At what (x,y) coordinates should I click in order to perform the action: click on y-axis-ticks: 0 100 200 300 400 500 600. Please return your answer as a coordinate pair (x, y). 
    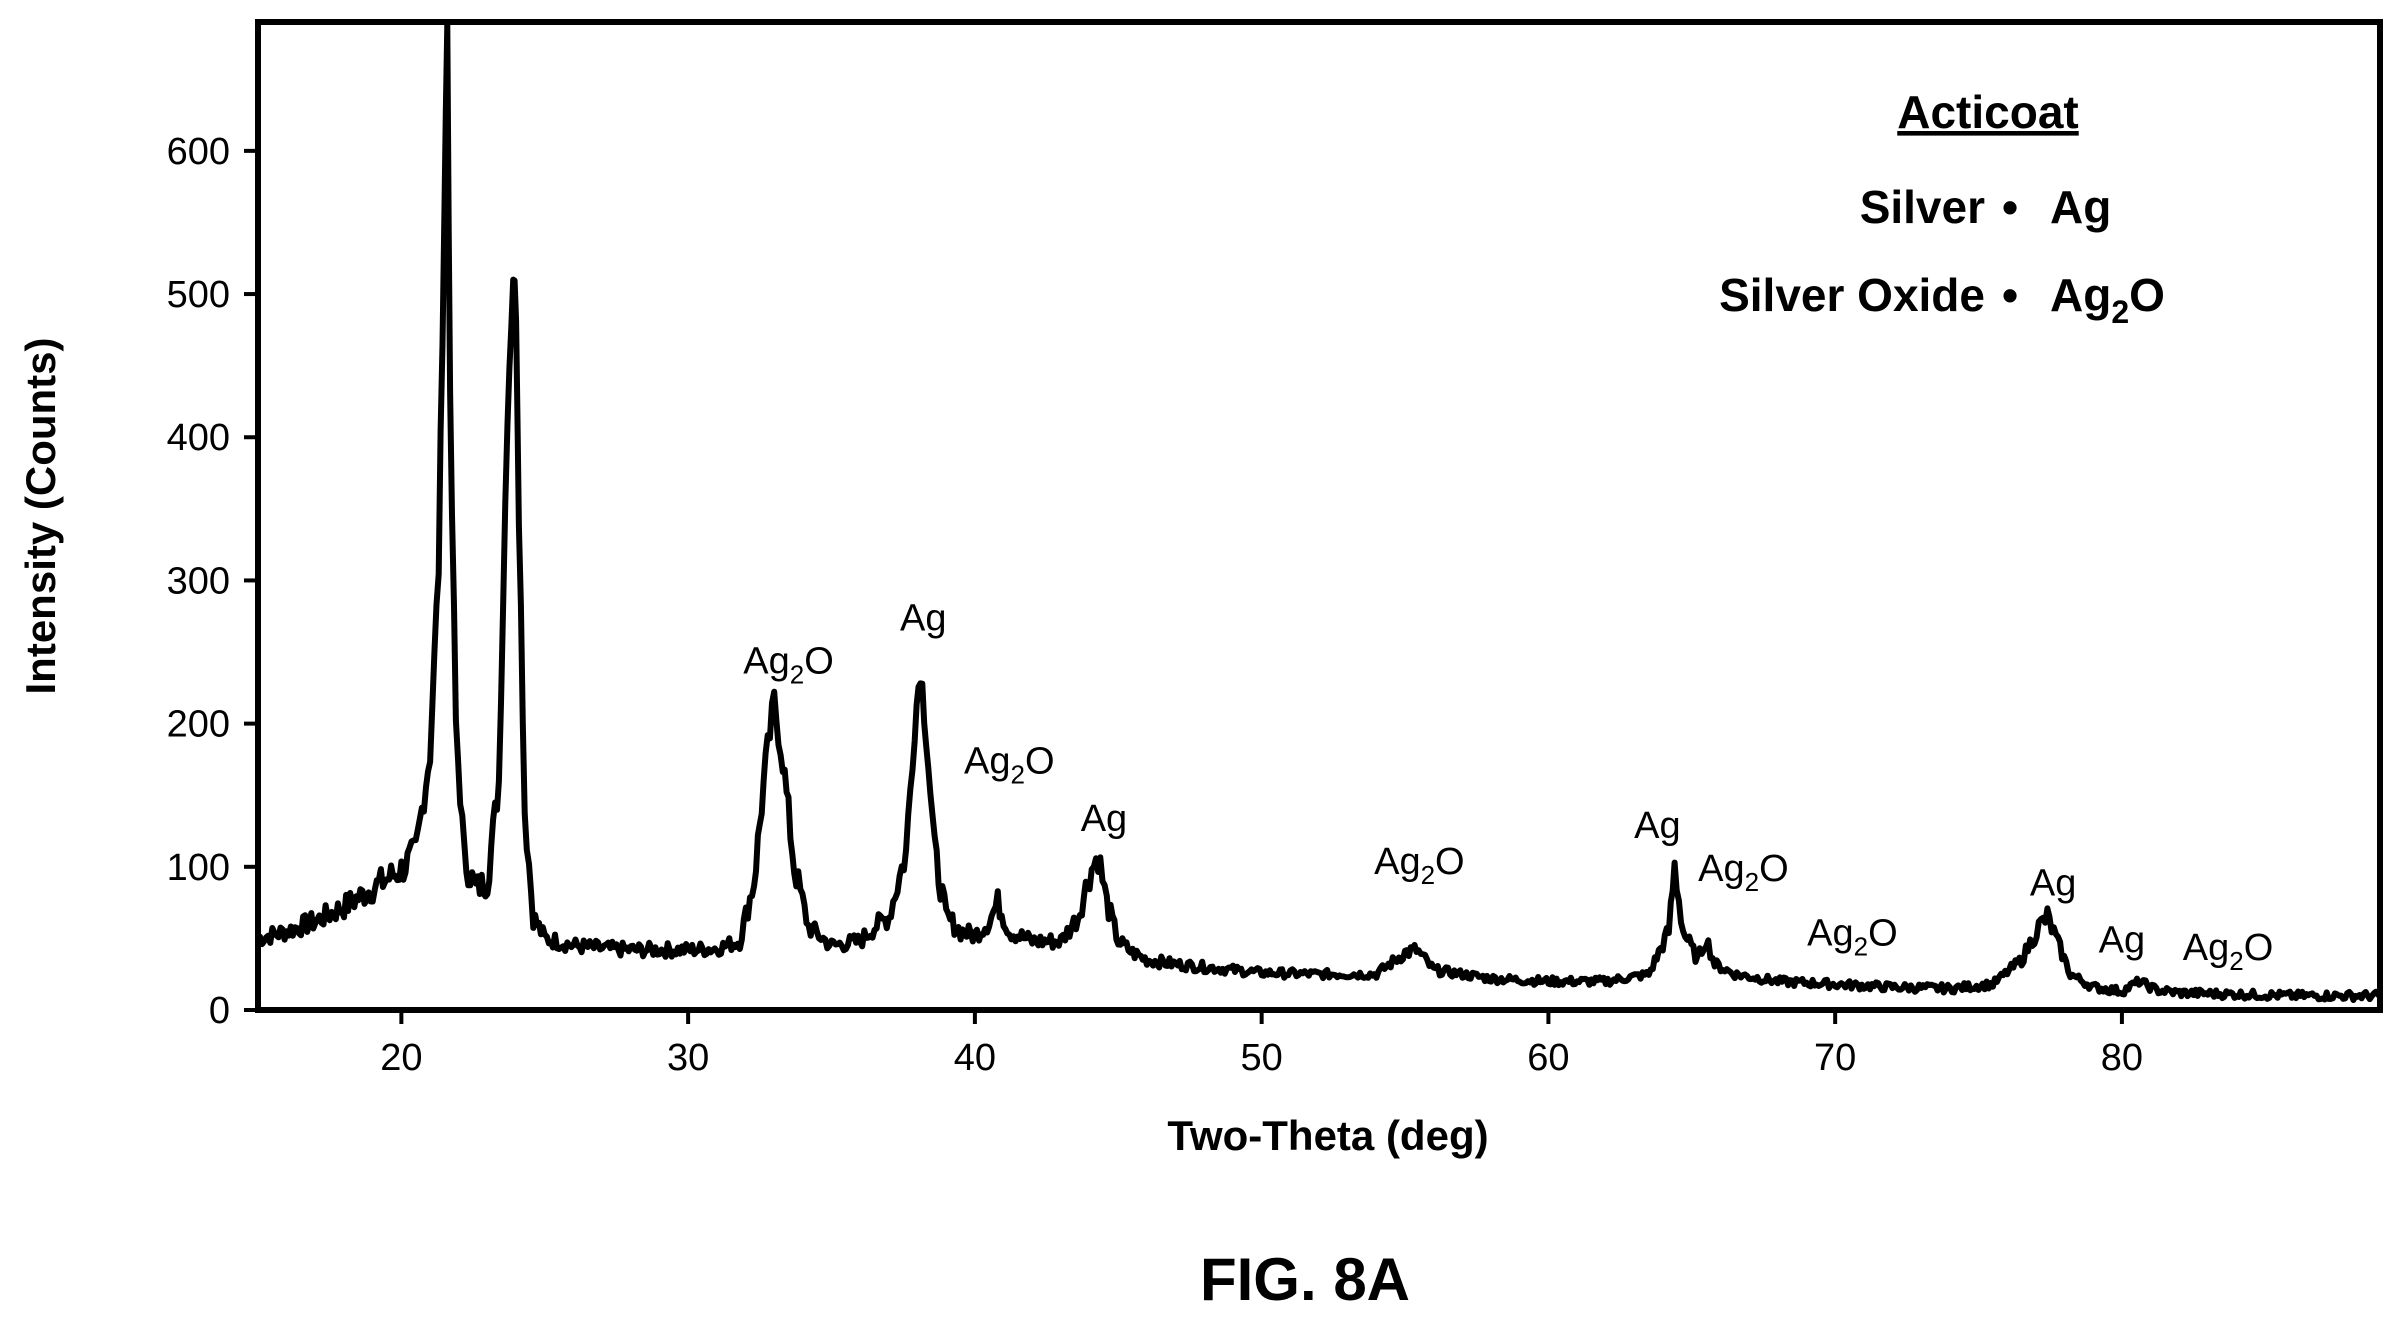
    Looking at the image, I should click on (212, 581).